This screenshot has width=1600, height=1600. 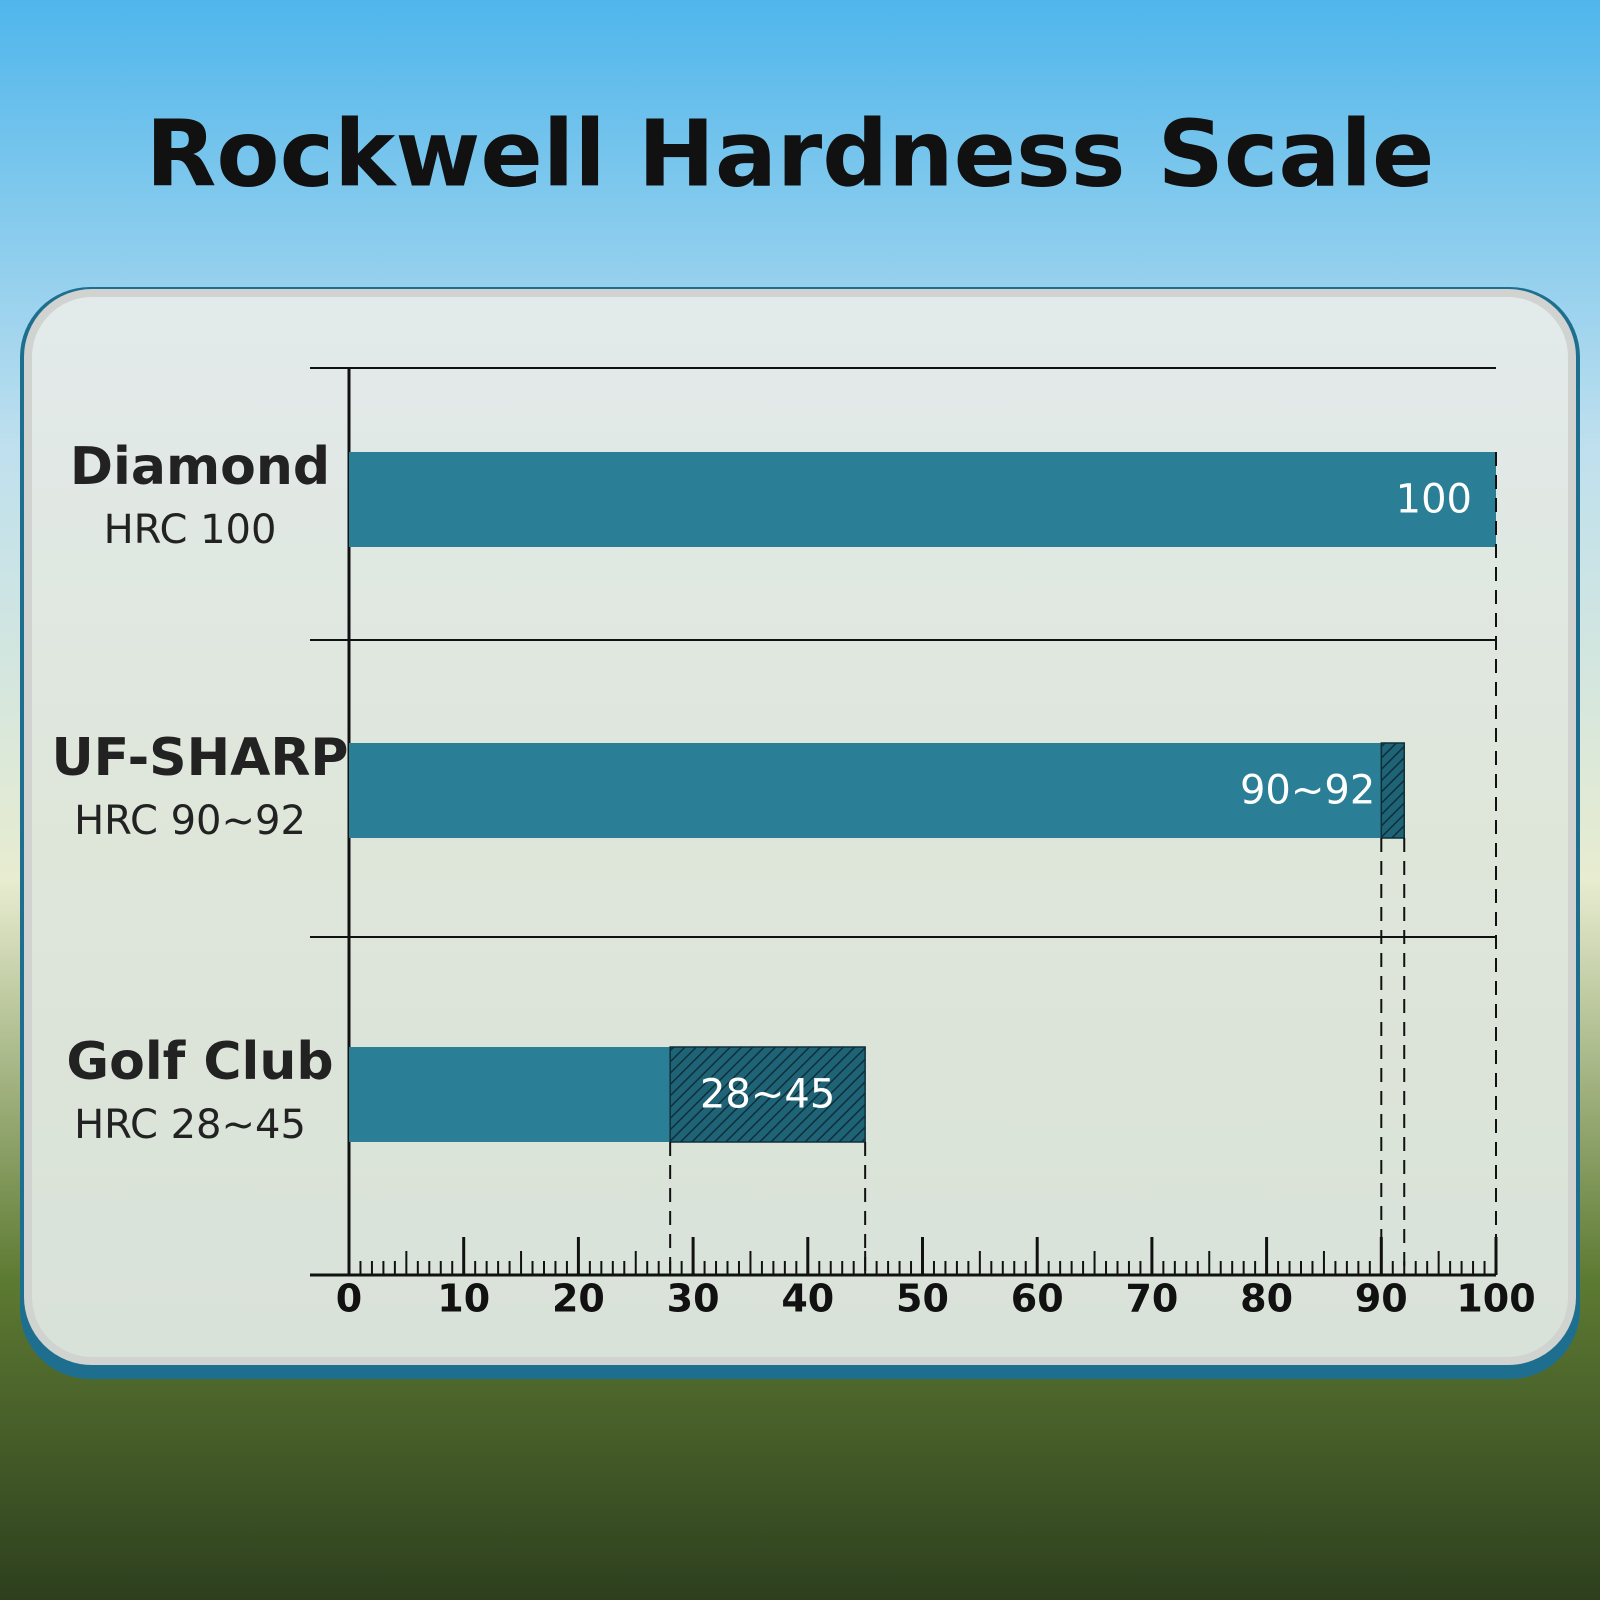 What do you see at coordinates (1495, 1299) in the screenshot?
I see `x-tick-label: 100` at bounding box center [1495, 1299].